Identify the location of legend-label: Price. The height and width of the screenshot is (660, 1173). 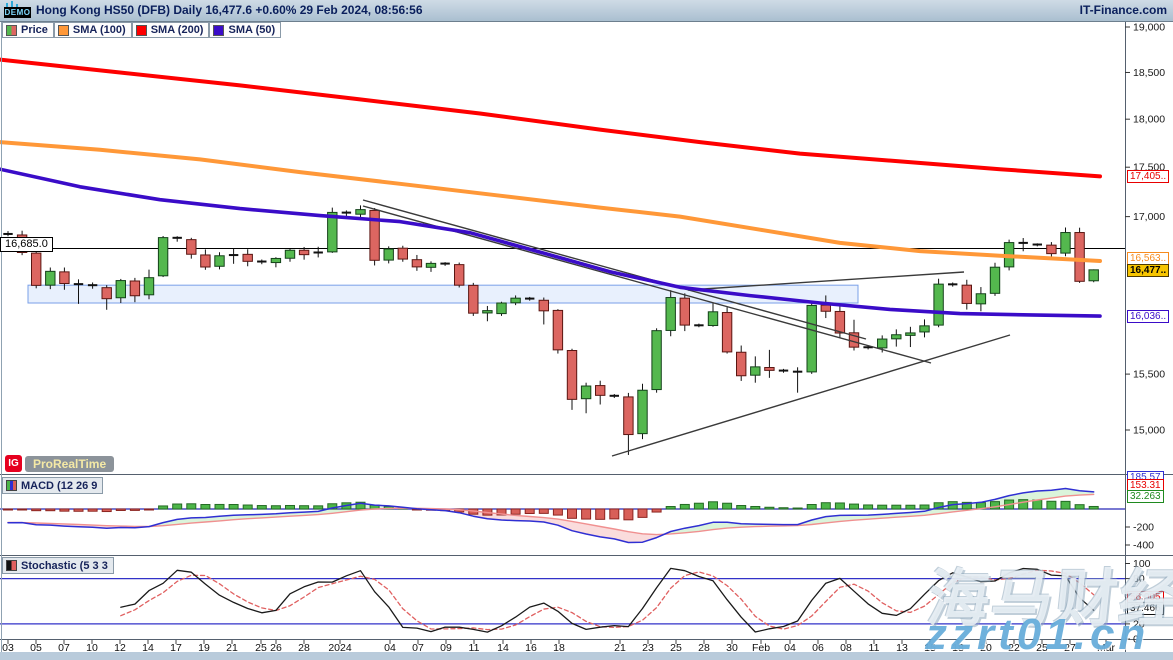
(34, 30).